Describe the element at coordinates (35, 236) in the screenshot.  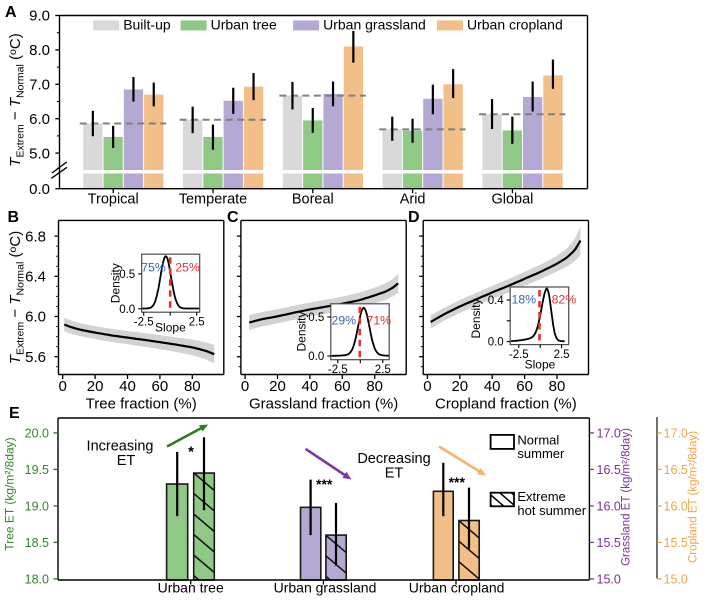
I see `svg-text: 6.8` at that location.